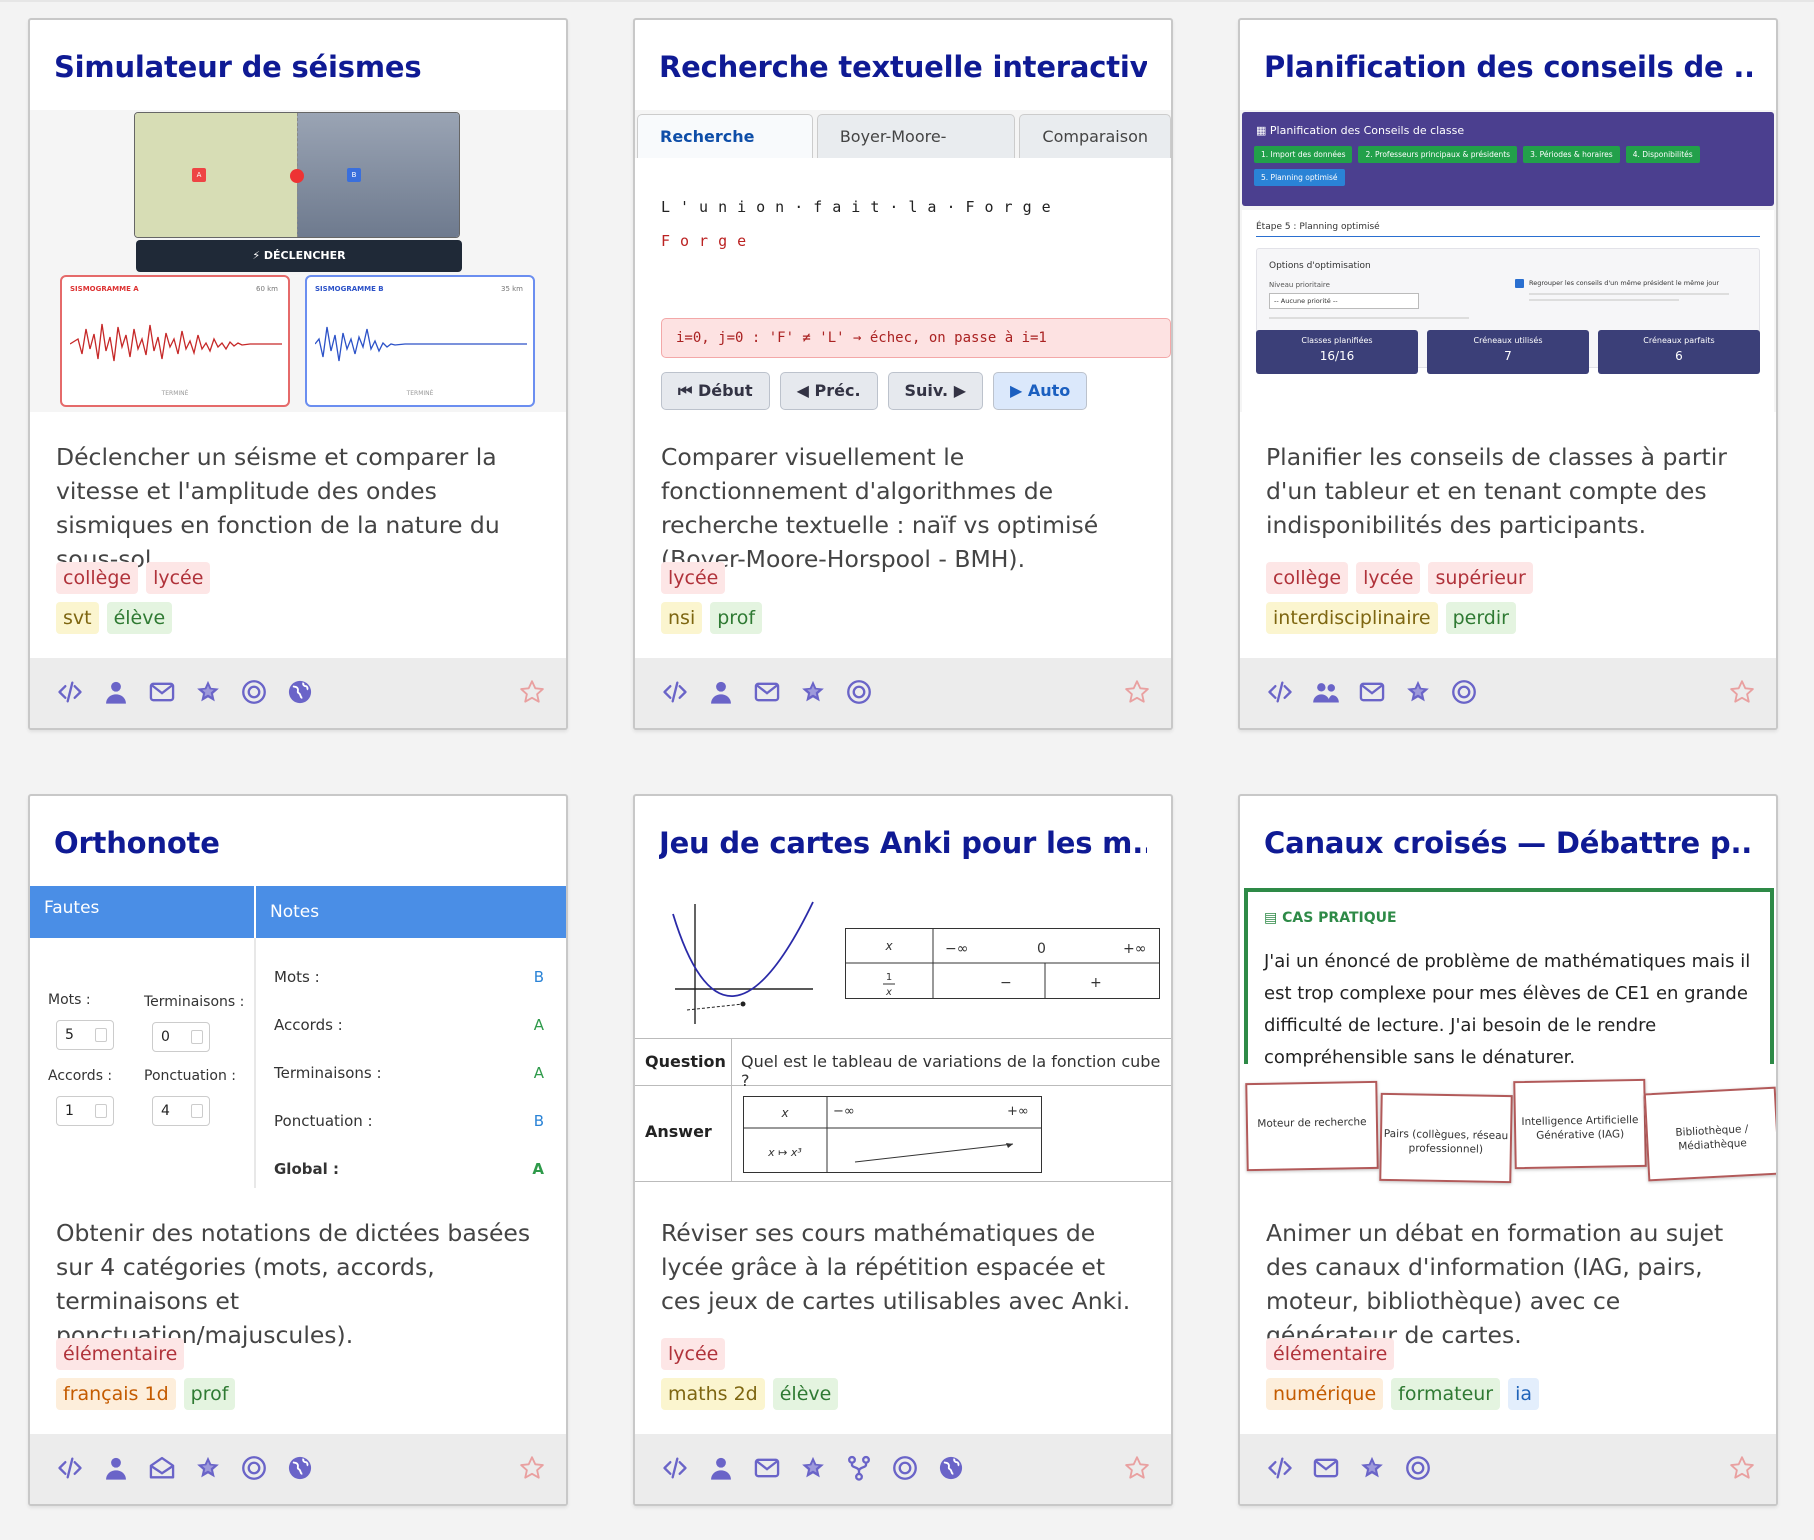  Describe the element at coordinates (1480, 578) in the screenshot. I see `tag-level: supérieur` at that location.